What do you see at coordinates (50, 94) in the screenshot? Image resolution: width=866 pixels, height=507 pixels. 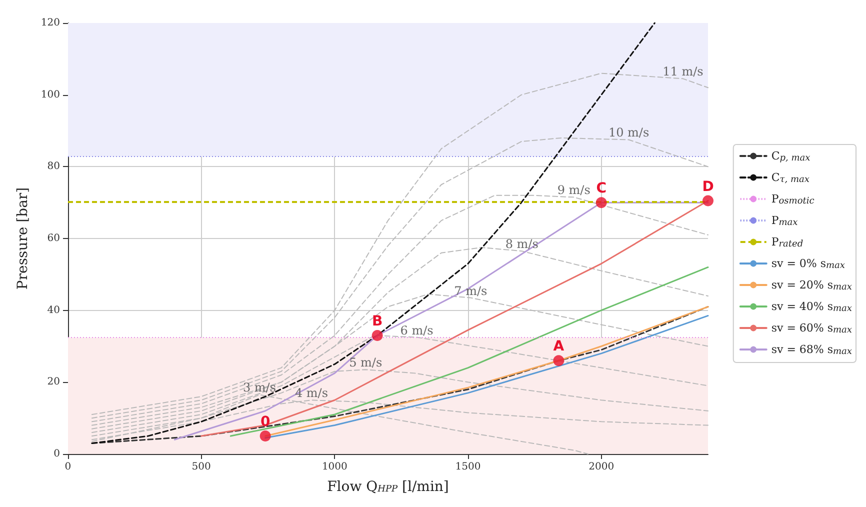 I see `y-tick-label: 100` at bounding box center [50, 94].